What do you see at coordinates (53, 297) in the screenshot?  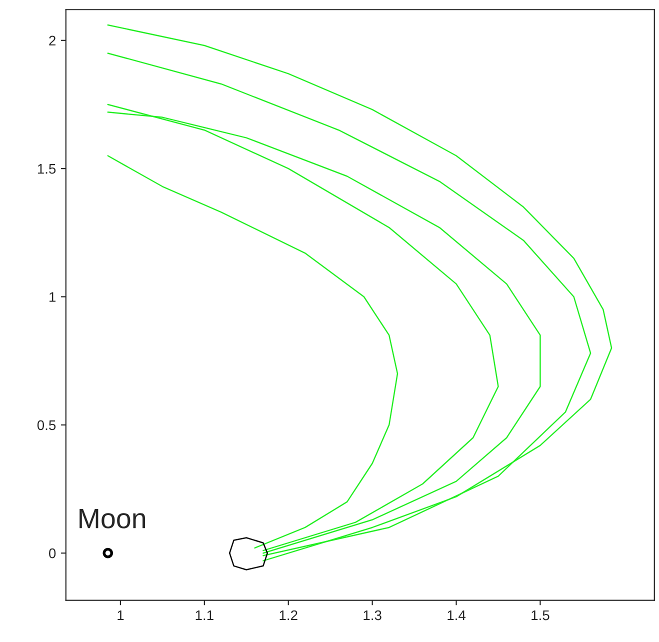 I see `y-tick-label: 1` at bounding box center [53, 297].